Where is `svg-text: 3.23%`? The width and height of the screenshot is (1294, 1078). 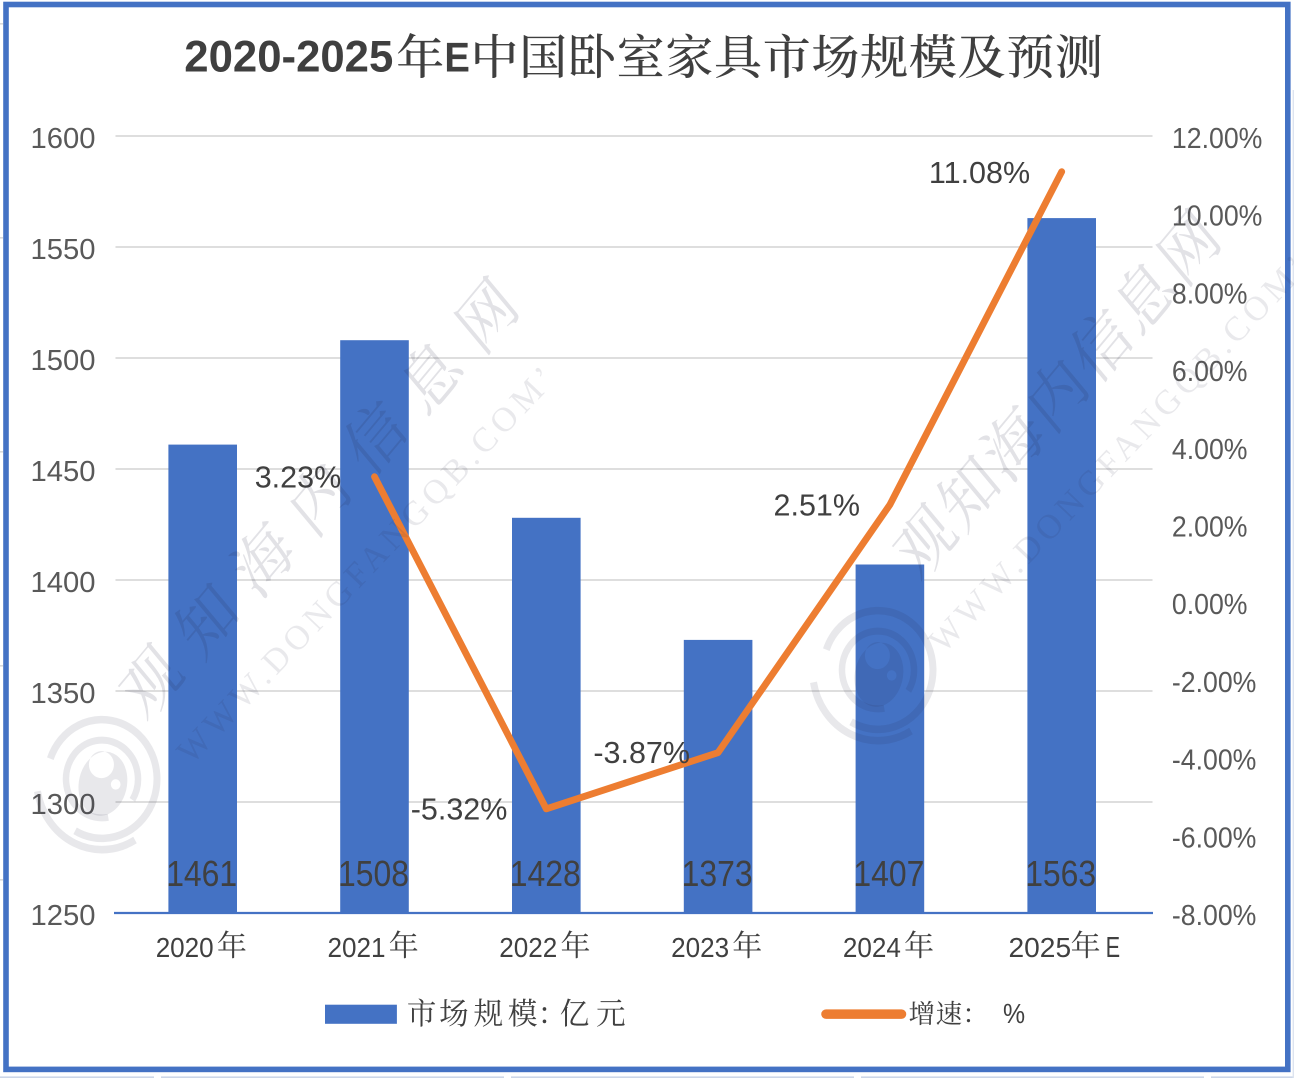
svg-text: 3.23% is located at coordinates (298, 477).